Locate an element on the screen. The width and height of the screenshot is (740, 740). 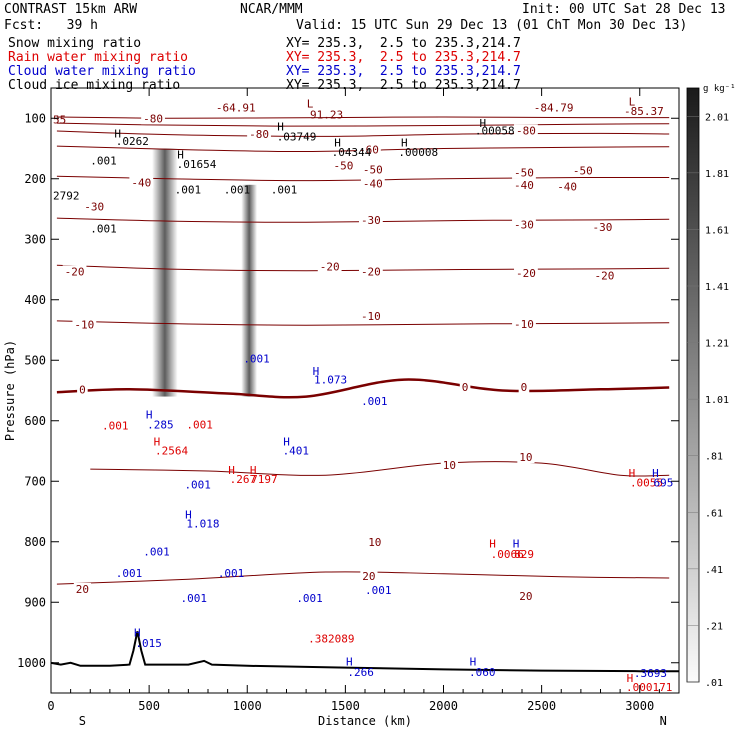
extremum-value-20: .001 is located at coordinates (115, 426).